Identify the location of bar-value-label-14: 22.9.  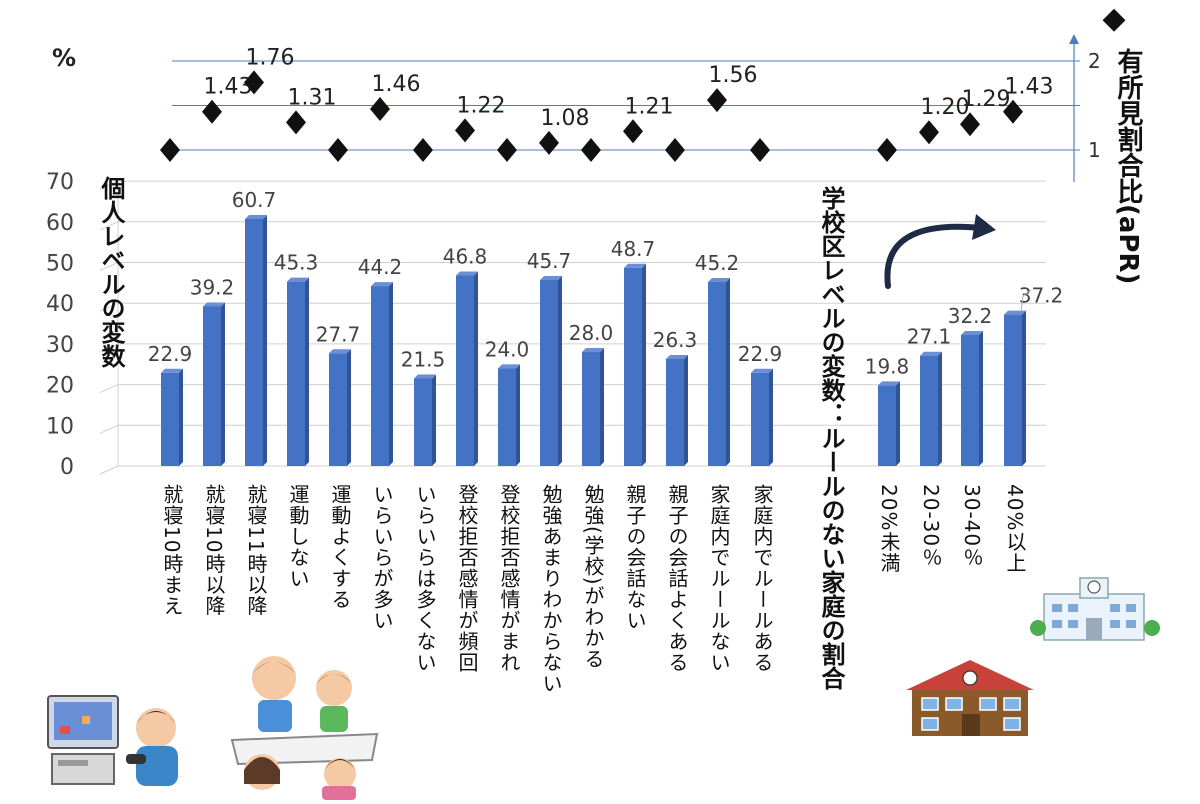
(760, 354).